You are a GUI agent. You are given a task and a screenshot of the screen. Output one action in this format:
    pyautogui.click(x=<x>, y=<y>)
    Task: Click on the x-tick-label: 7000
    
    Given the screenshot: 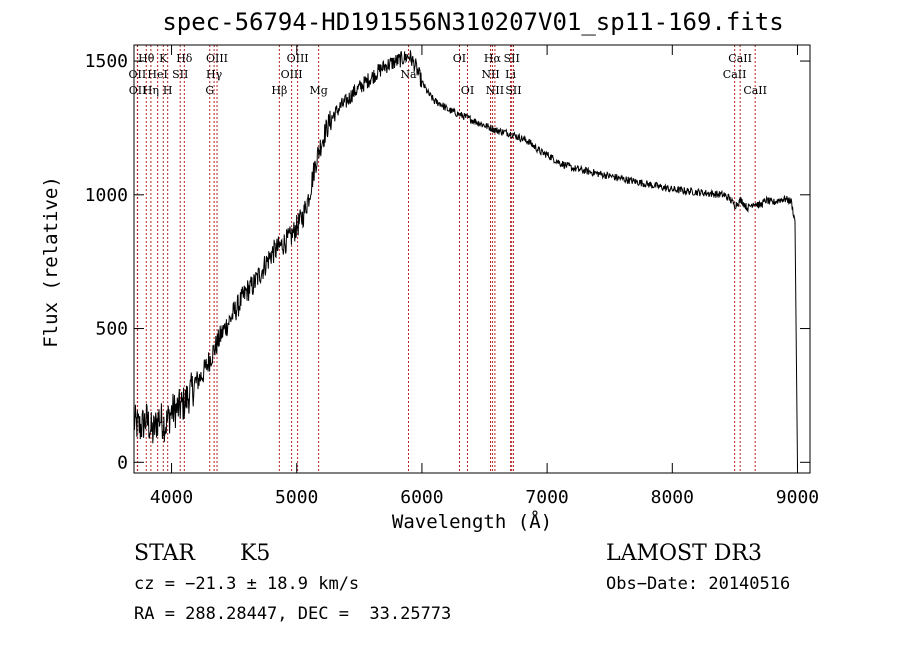 What is the action you would take?
    pyautogui.click(x=546, y=497)
    